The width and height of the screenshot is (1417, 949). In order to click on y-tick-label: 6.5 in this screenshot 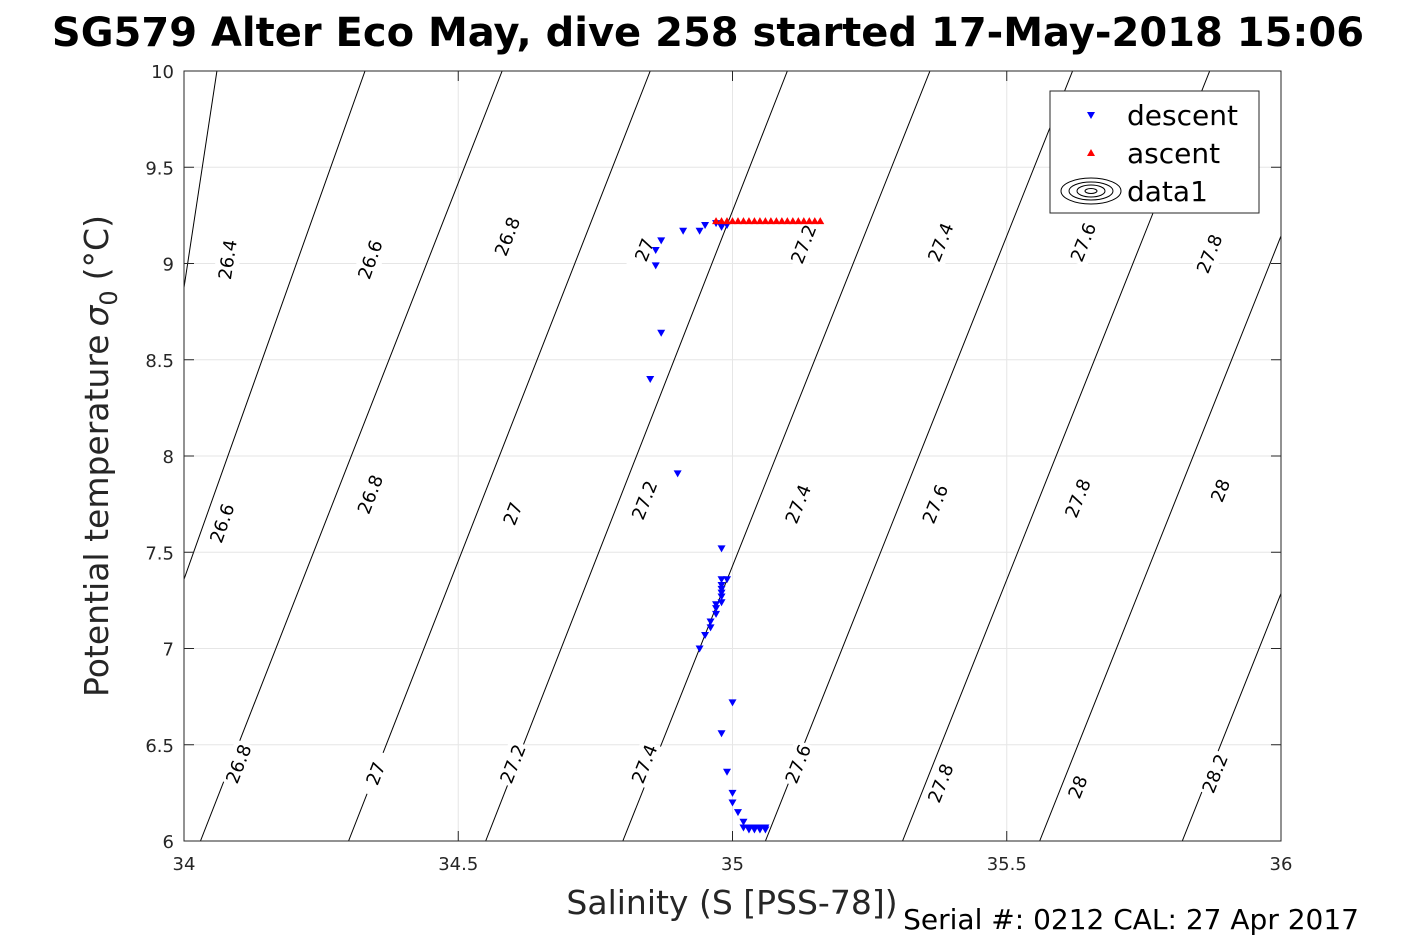, I will do `click(159, 746)`.